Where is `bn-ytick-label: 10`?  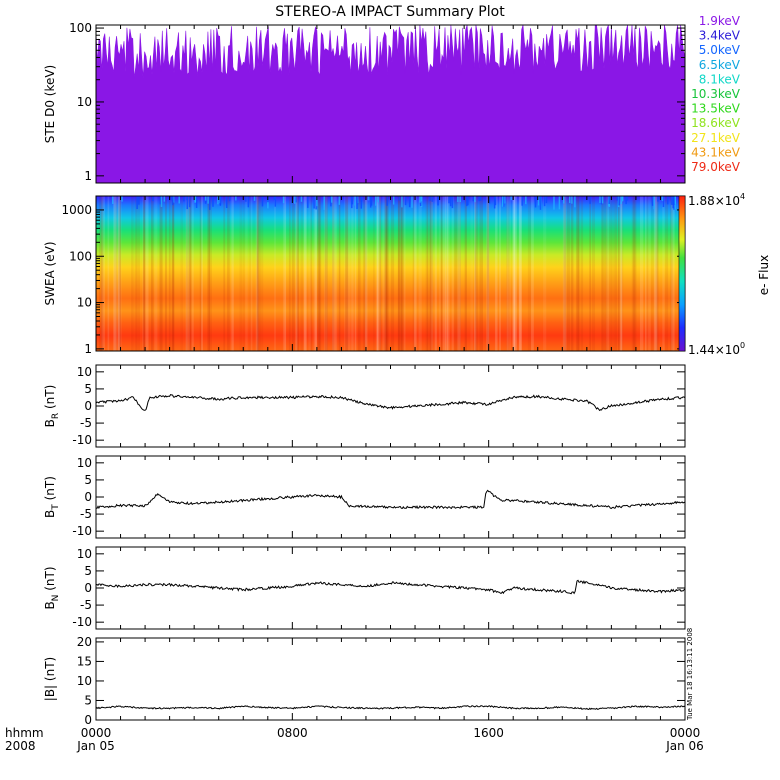 bn-ytick-label: 10 is located at coordinates (84, 554).